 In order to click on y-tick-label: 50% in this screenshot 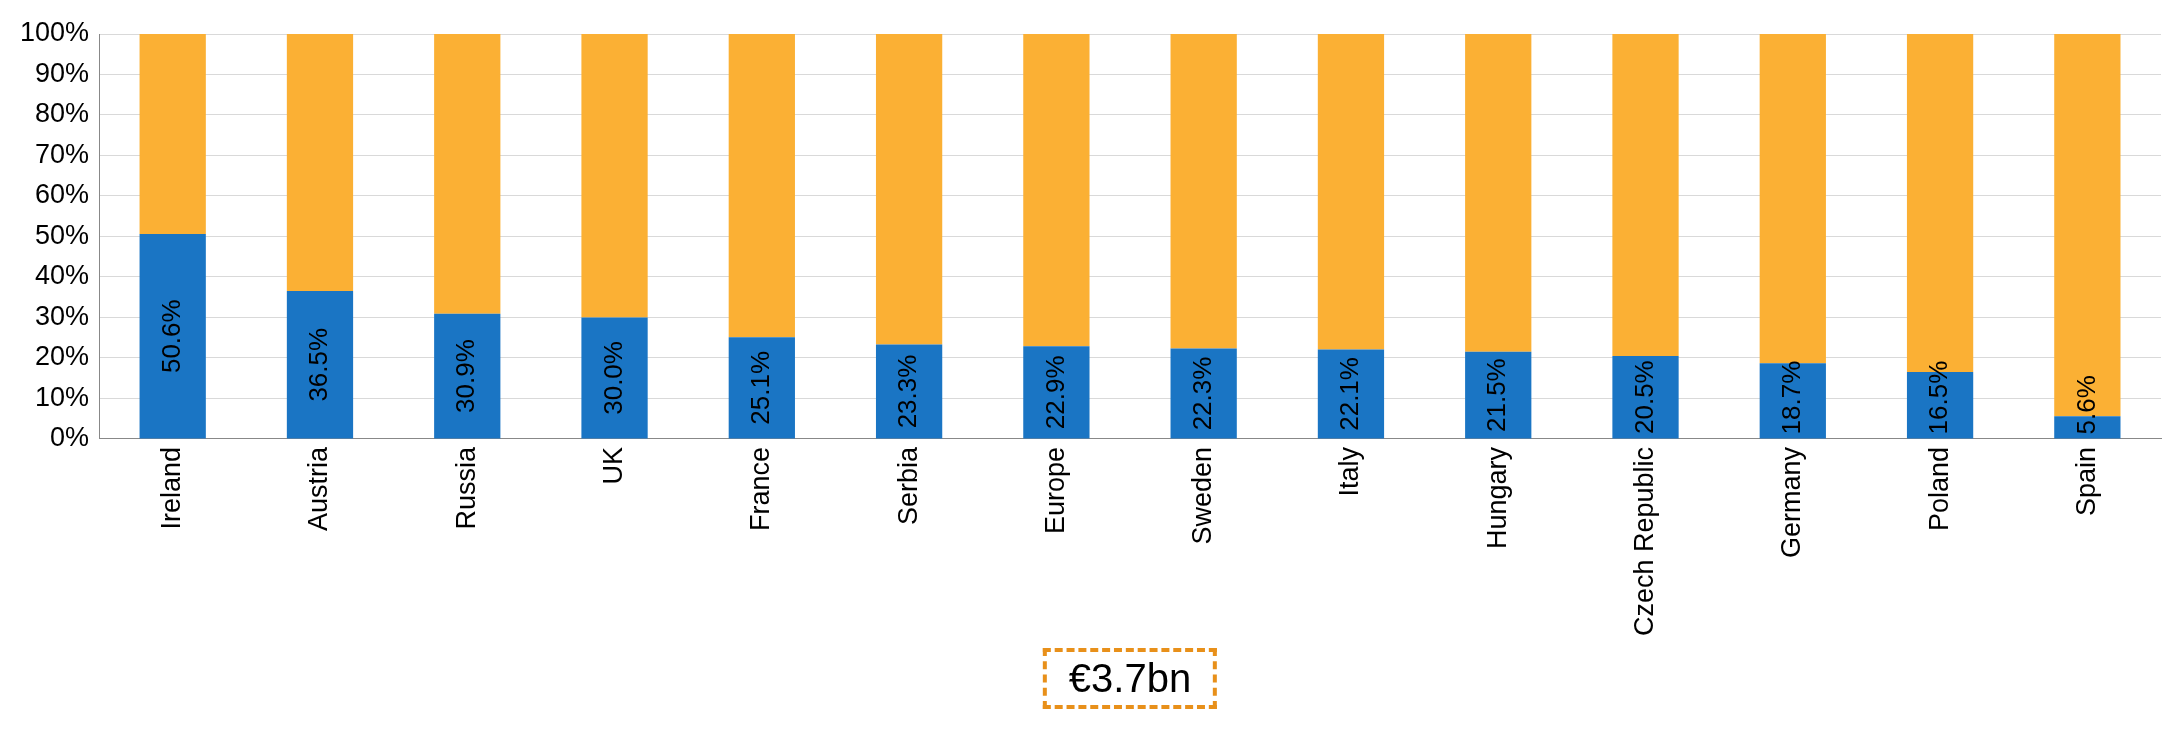, I will do `click(62, 234)`.